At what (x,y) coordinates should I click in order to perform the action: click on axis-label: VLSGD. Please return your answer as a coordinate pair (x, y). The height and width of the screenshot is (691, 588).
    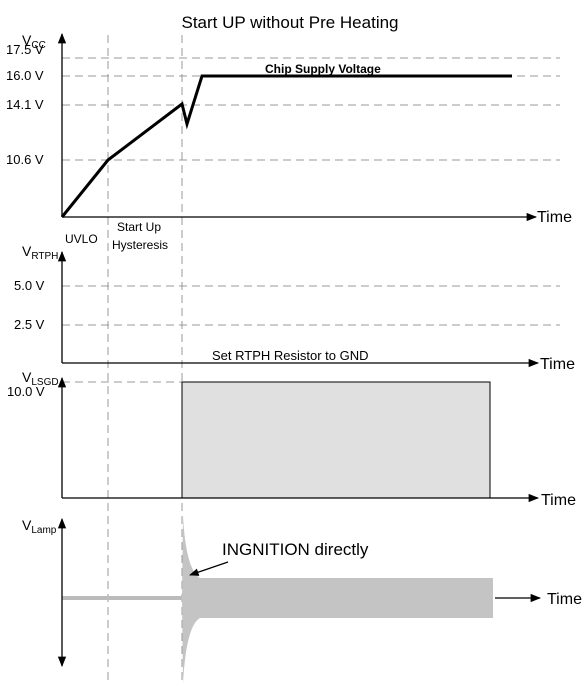
    Looking at the image, I should click on (40, 378).